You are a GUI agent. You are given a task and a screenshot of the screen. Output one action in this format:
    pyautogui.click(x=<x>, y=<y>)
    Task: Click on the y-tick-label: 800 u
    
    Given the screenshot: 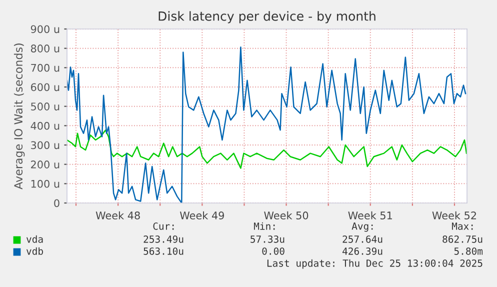 What is the action you would take?
    pyautogui.click(x=45, y=48)
    